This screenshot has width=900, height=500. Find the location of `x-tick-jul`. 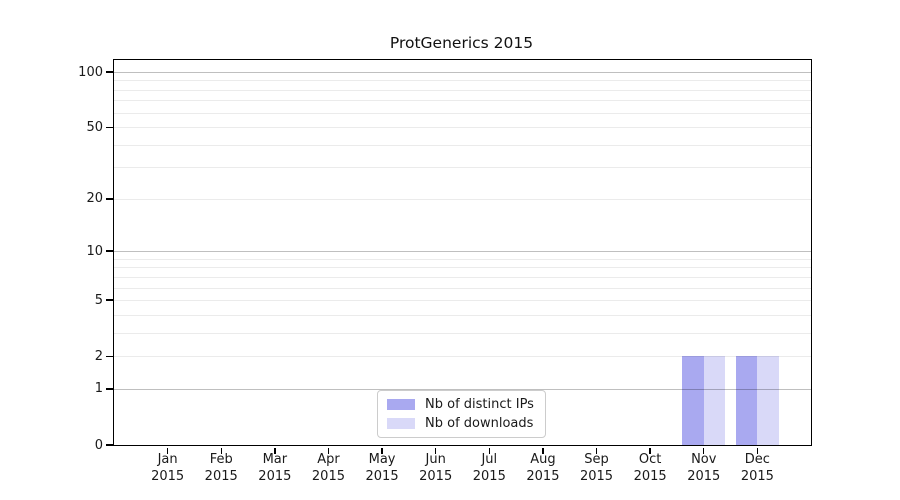

x-tick-jul is located at coordinates (489, 451).